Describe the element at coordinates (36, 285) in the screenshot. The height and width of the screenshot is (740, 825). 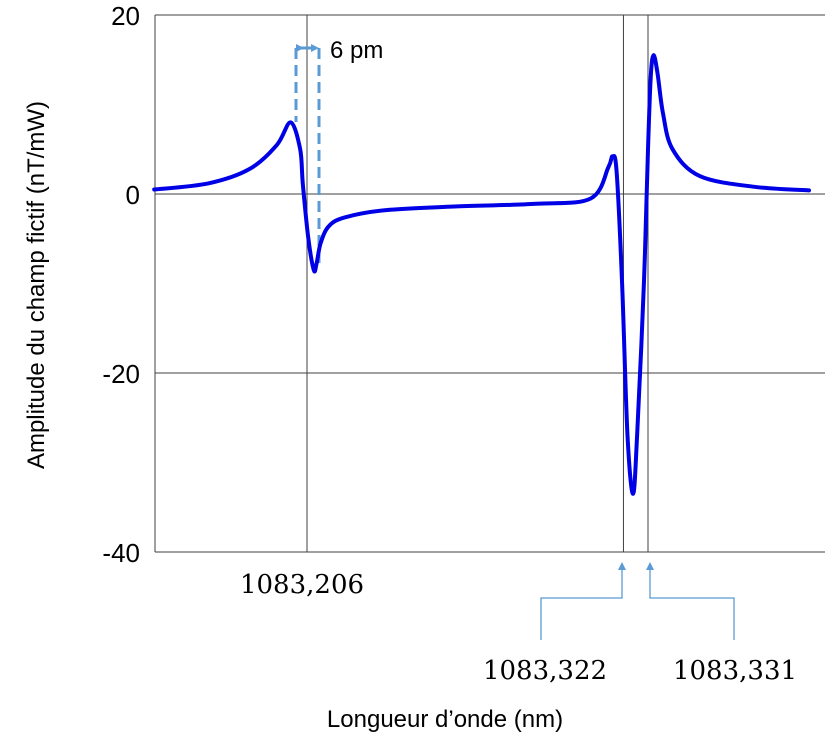
I see `y-axis-title: Amplitude du champ fictif (nT/mW)` at that location.